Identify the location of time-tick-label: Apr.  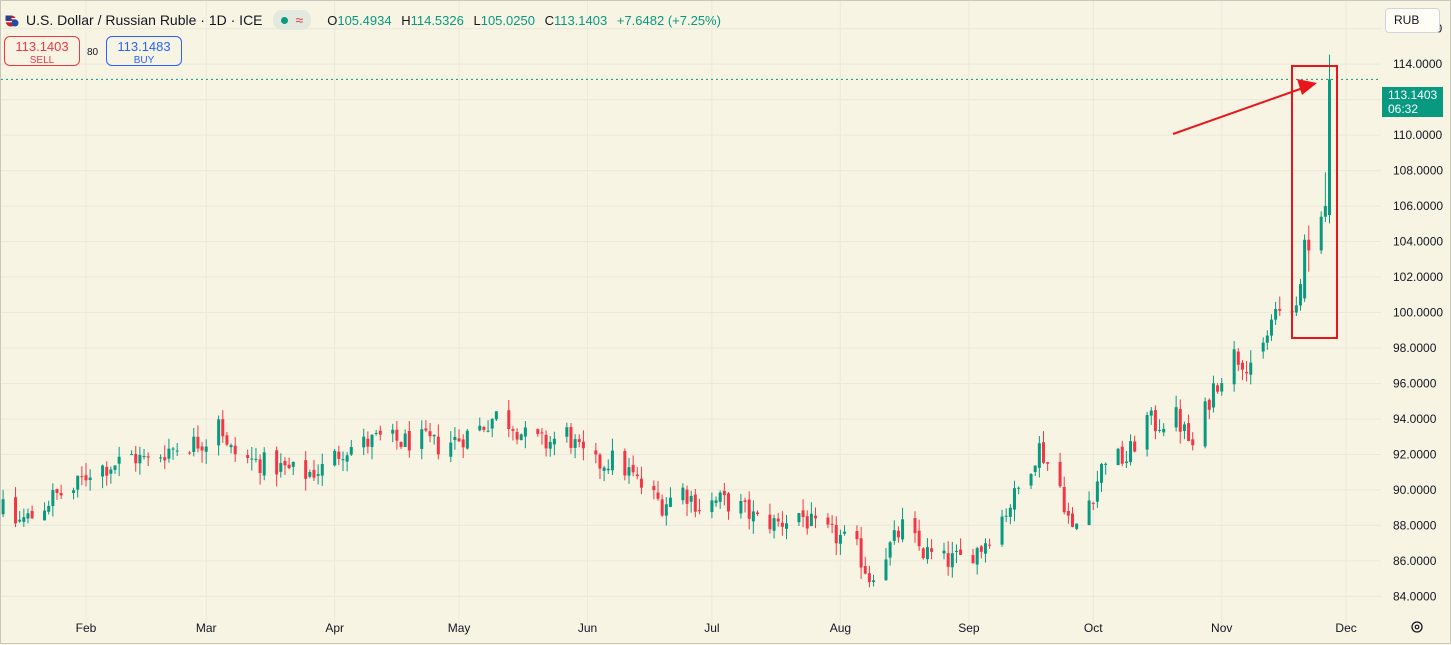
(334, 628).